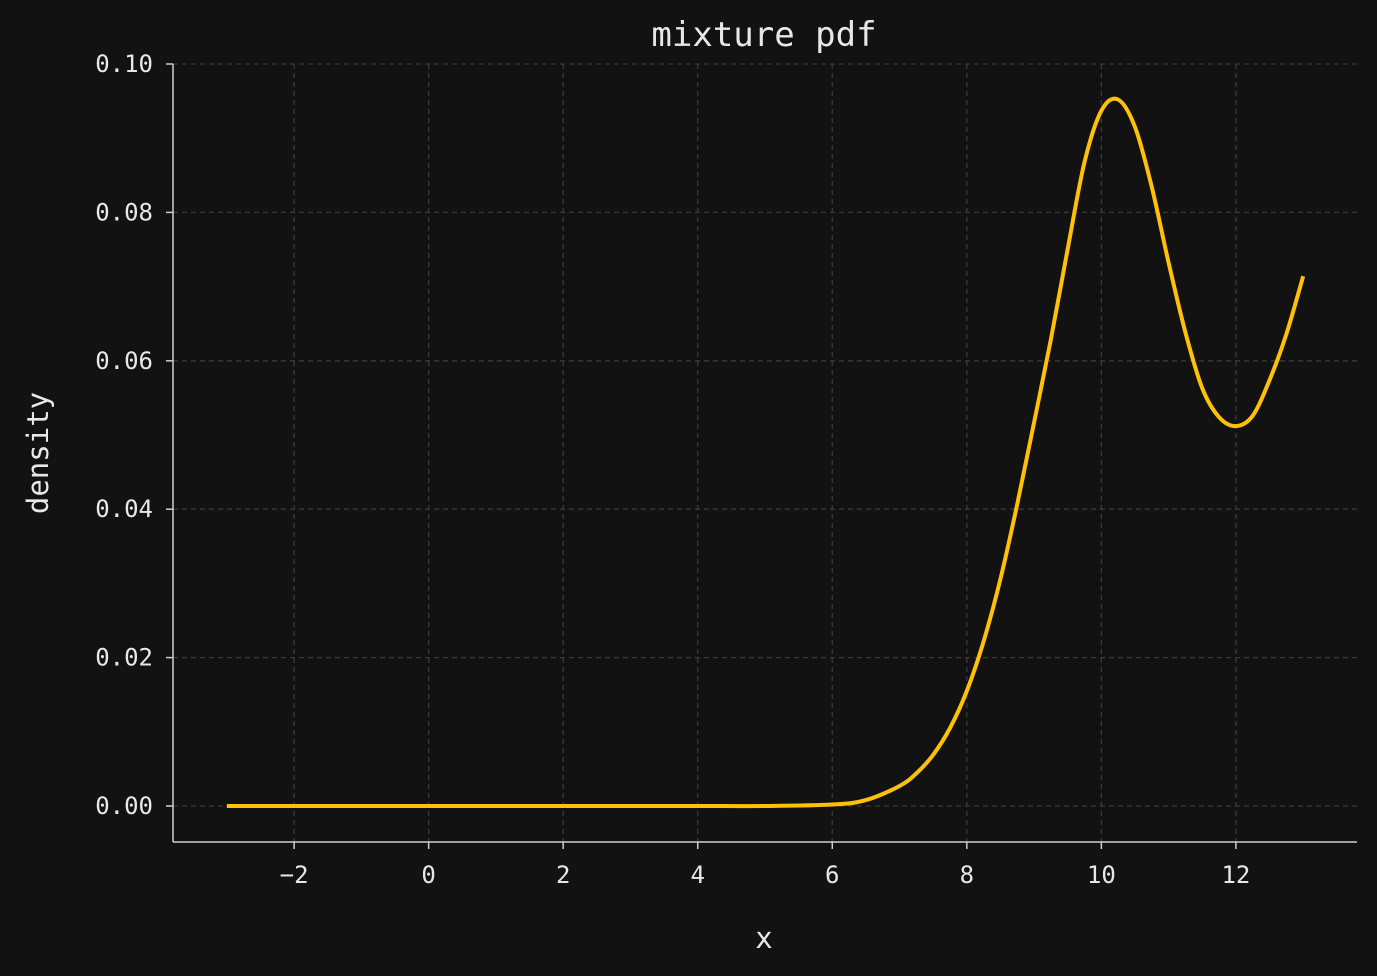  Describe the element at coordinates (967, 875) in the screenshot. I see `x-tick-label: 8` at that location.